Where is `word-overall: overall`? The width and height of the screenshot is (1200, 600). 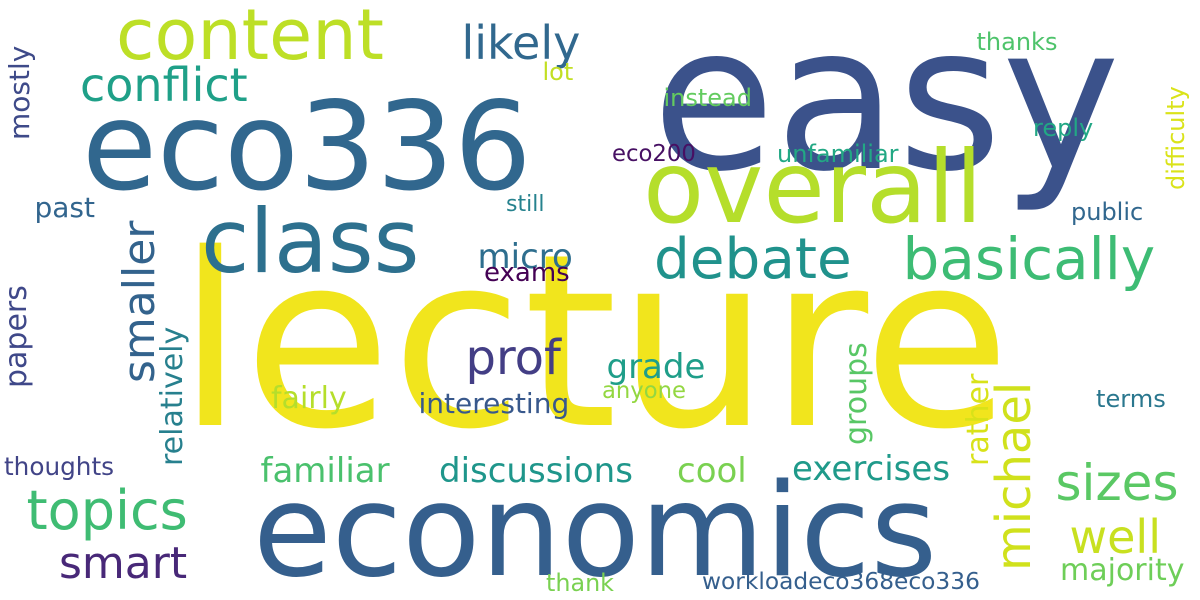 word-overall: overall is located at coordinates (813, 187).